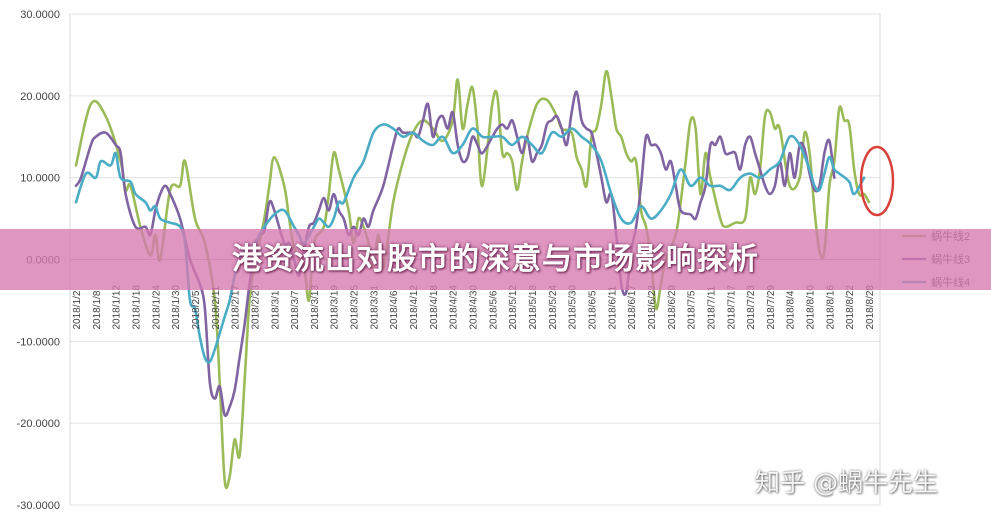 The image size is (991, 520). What do you see at coordinates (652, 307) in the screenshot?
I see `x-tick-label: 2018/6/23` at bounding box center [652, 307].